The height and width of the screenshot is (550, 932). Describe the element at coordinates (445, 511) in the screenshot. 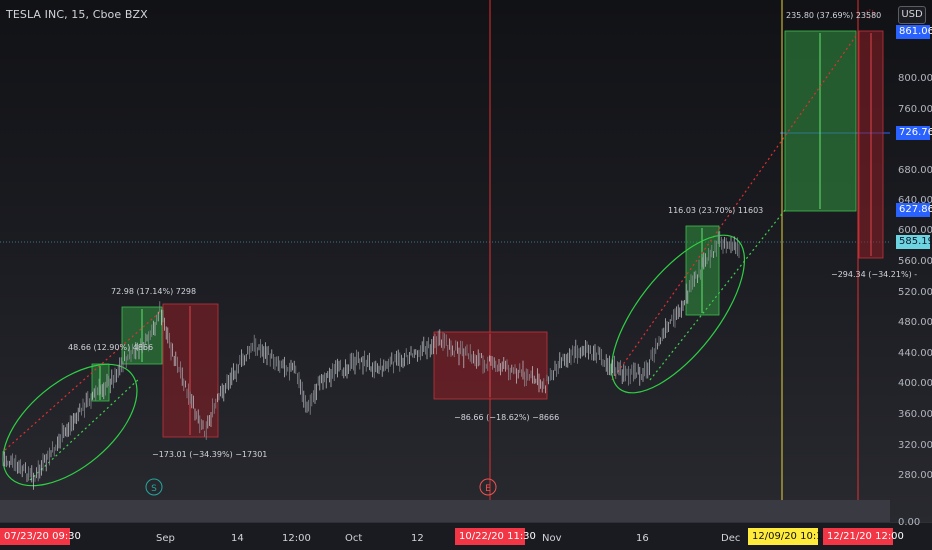

I see `scroll-band` at that location.